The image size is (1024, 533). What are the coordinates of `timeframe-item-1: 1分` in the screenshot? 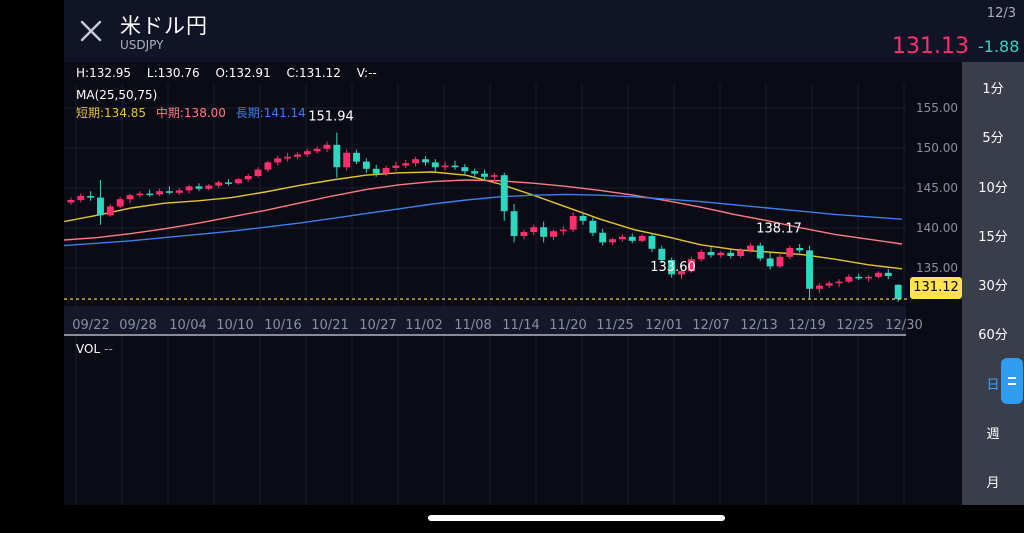 It's located at (993, 89).